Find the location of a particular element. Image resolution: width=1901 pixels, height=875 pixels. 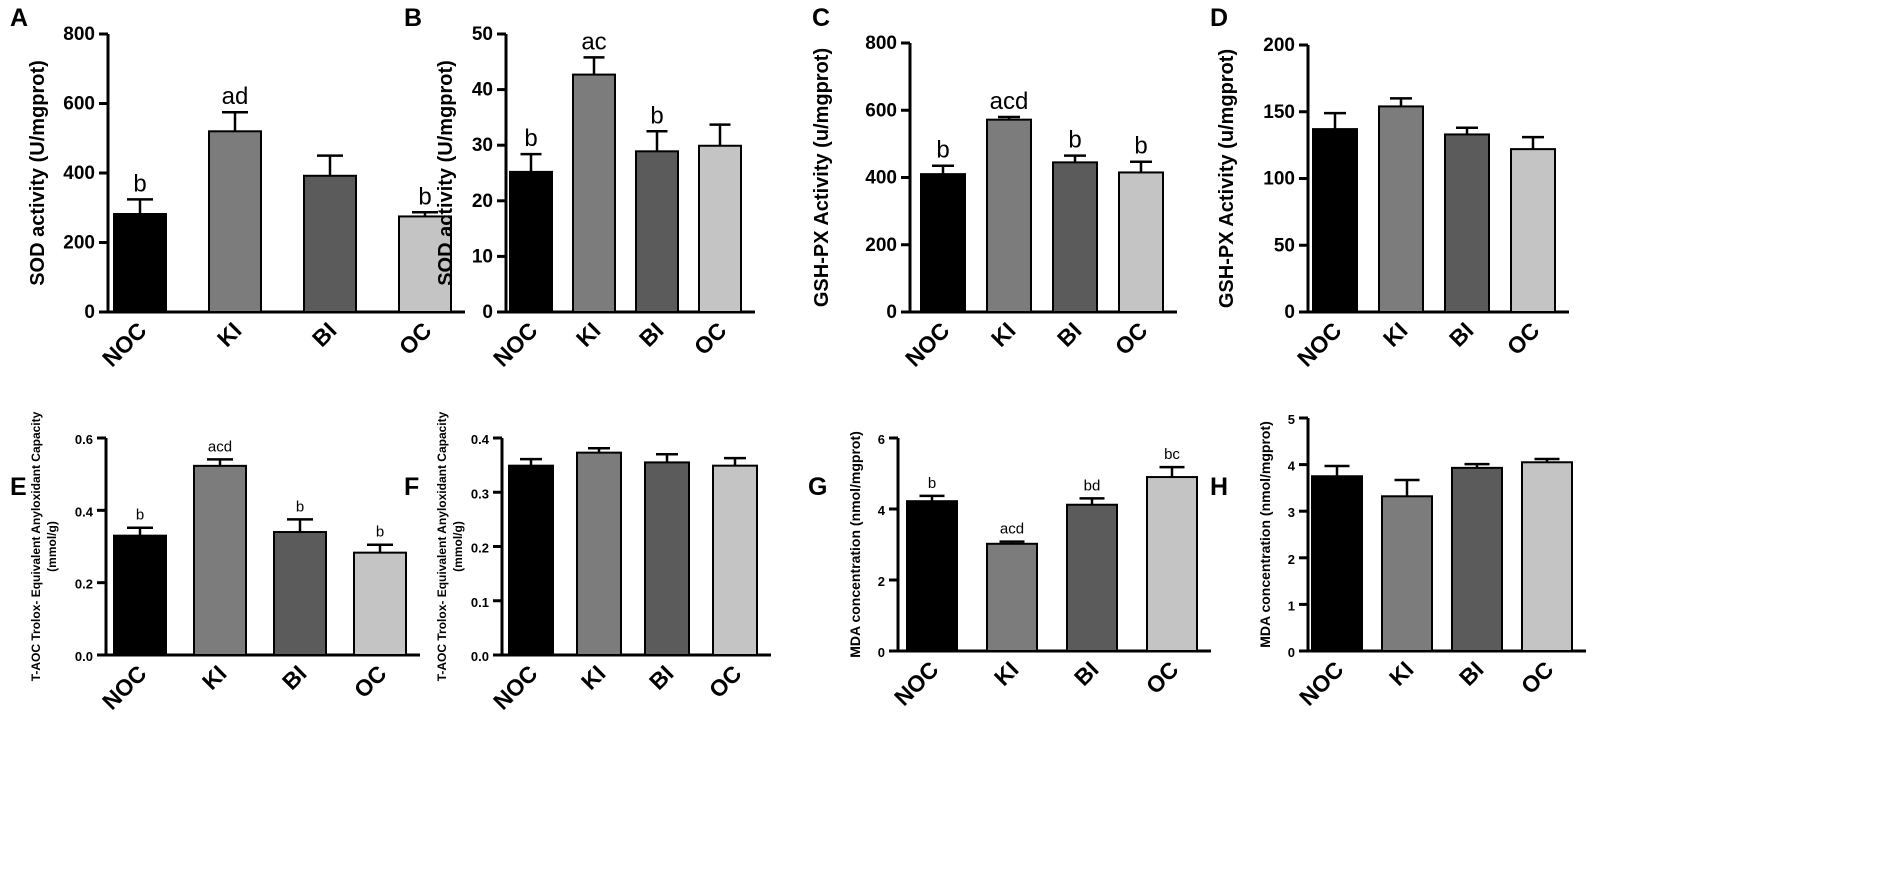

panel-letter: C is located at coordinates (821, 18).